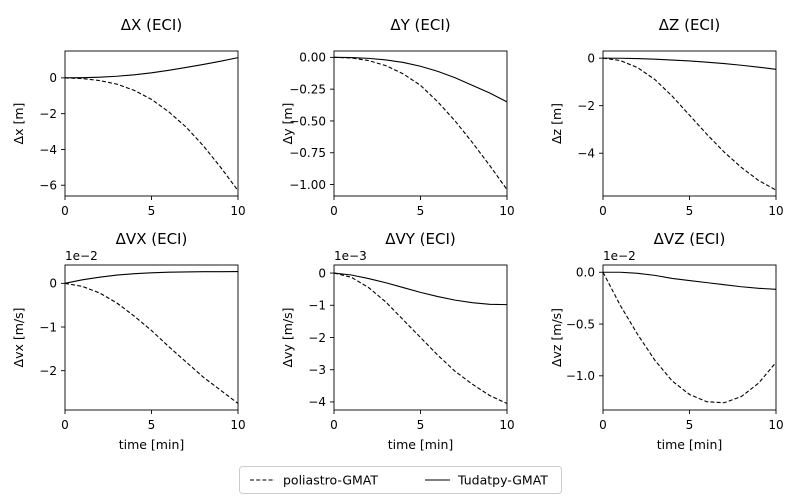 Image resolution: width=800 pixels, height=504 pixels. Describe the element at coordinates (152, 239) in the screenshot. I see `chart-title: ΔVX (ECI)` at that location.